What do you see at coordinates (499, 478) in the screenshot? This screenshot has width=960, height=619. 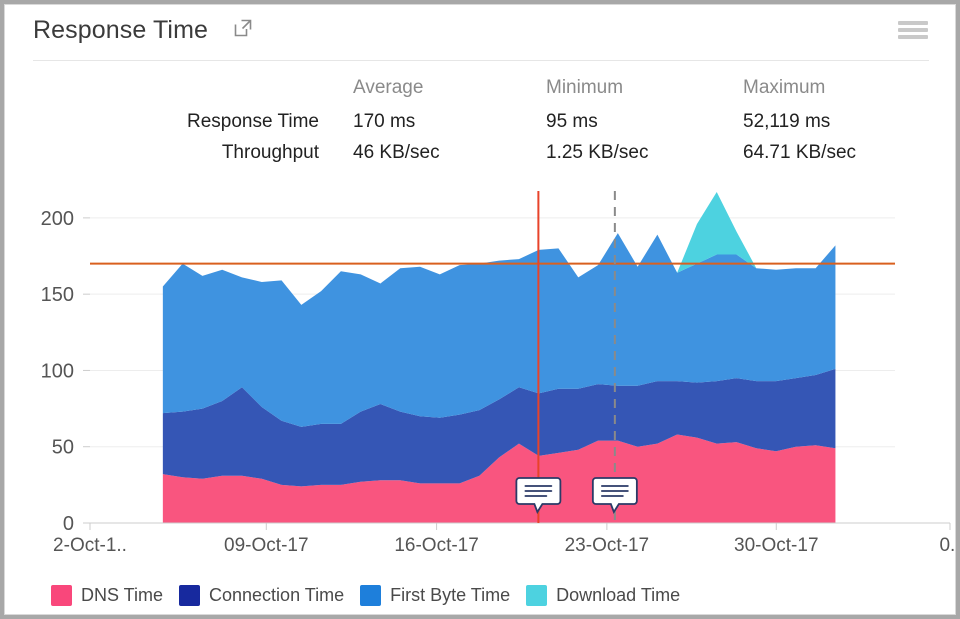 I see `series-area-dns-time` at bounding box center [499, 478].